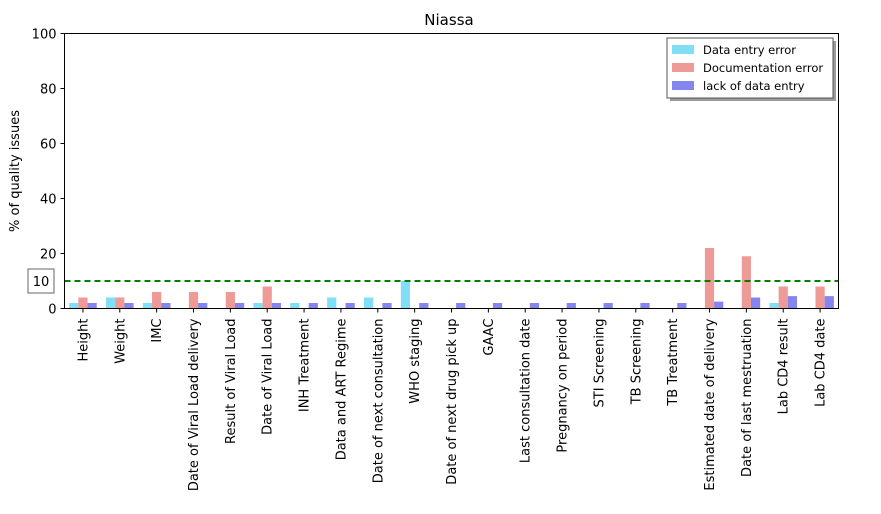 This screenshot has height=514, width=881. Describe the element at coordinates (415, 361) in the screenshot. I see `x-tick-label: WHO staging` at that location.